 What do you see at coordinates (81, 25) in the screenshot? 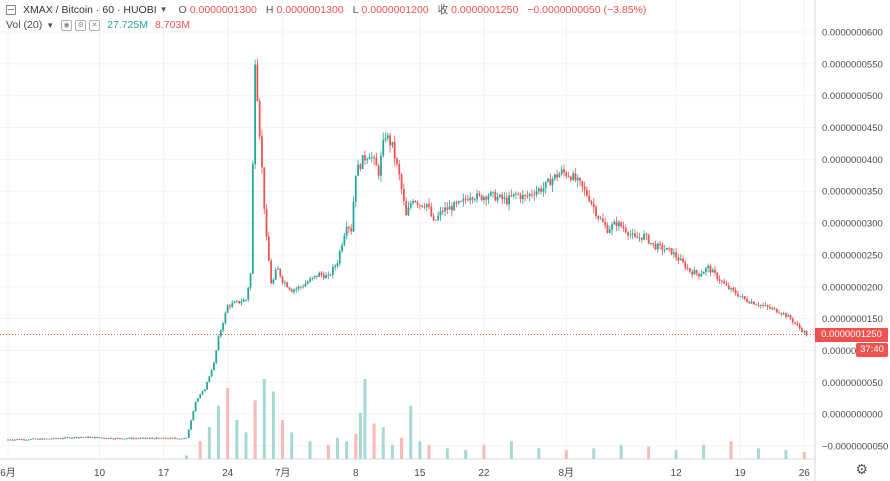
I see `settings-icon: ⚙` at bounding box center [81, 25].